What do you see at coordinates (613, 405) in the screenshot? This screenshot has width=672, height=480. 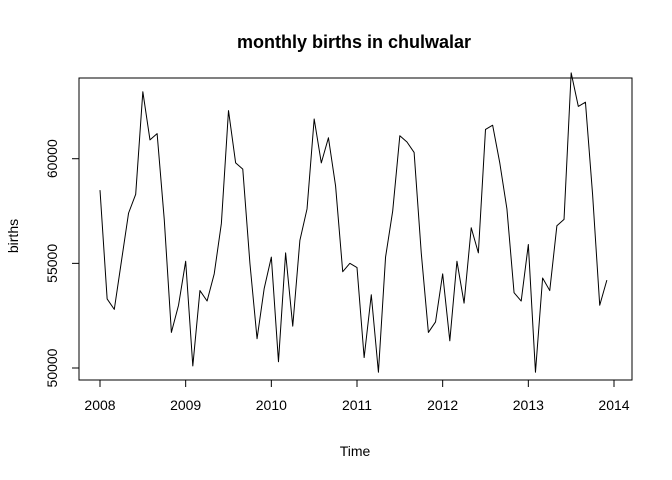 I see `x-tick-label: 2014` at bounding box center [613, 405].